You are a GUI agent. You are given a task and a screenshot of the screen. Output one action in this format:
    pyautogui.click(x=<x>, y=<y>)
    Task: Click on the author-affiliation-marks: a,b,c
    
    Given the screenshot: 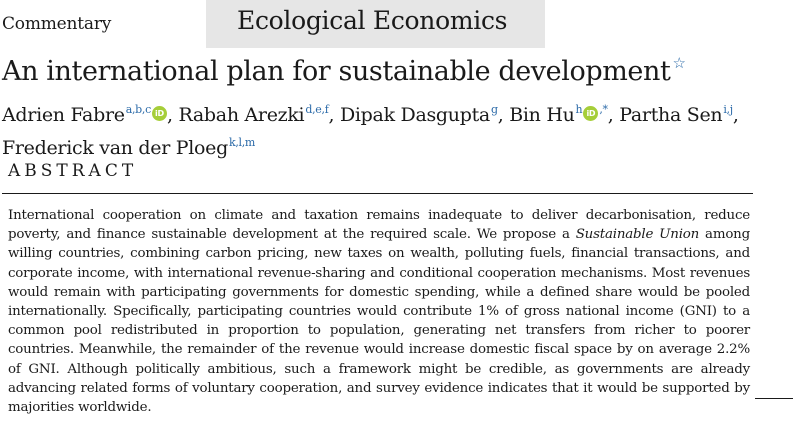 What is the action you would take?
    pyautogui.click(x=138, y=109)
    